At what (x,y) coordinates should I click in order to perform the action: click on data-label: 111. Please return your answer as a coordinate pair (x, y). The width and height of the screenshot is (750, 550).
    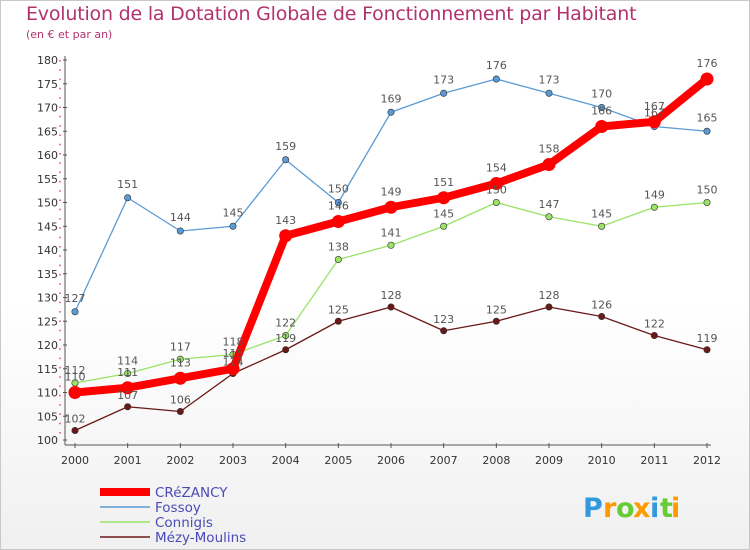
    Looking at the image, I should click on (127, 372).